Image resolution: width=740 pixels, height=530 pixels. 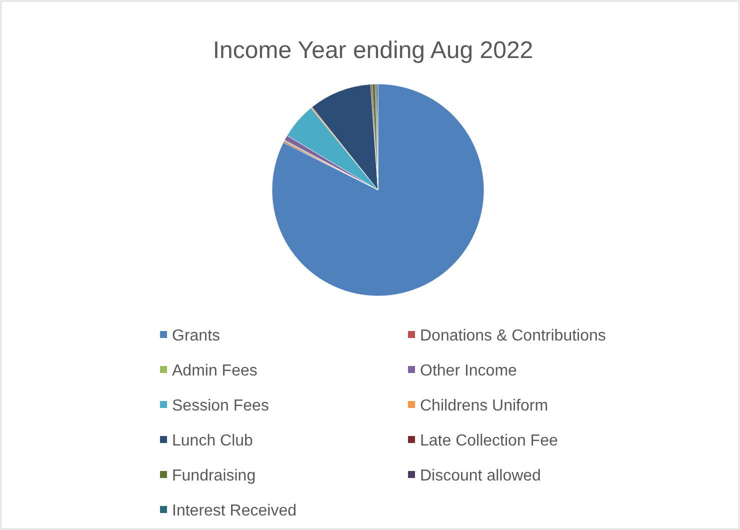 What do you see at coordinates (220, 406) in the screenshot?
I see `legend-label: Session Fees` at bounding box center [220, 406].